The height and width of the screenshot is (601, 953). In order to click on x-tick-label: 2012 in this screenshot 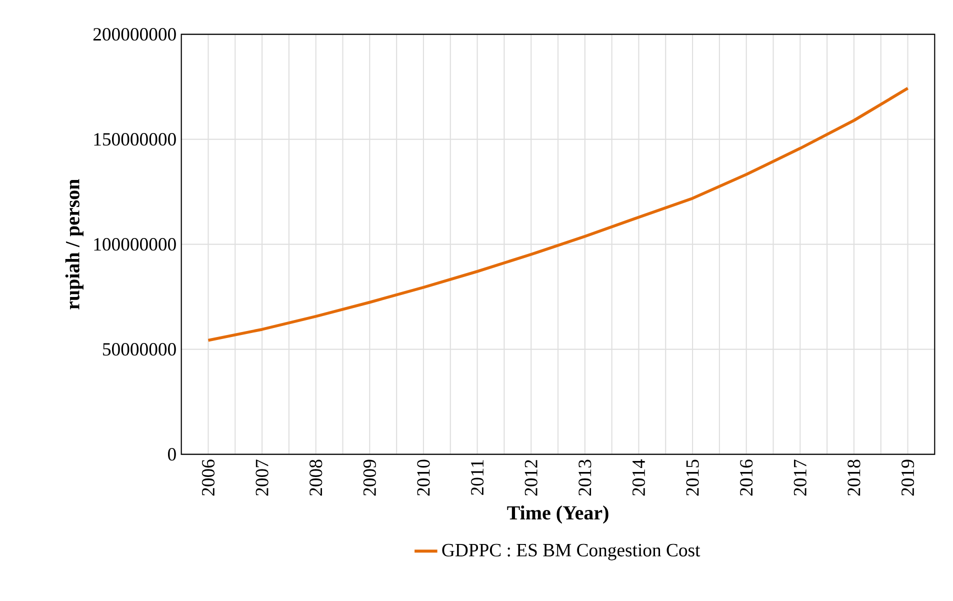, I will do `click(531, 478)`.